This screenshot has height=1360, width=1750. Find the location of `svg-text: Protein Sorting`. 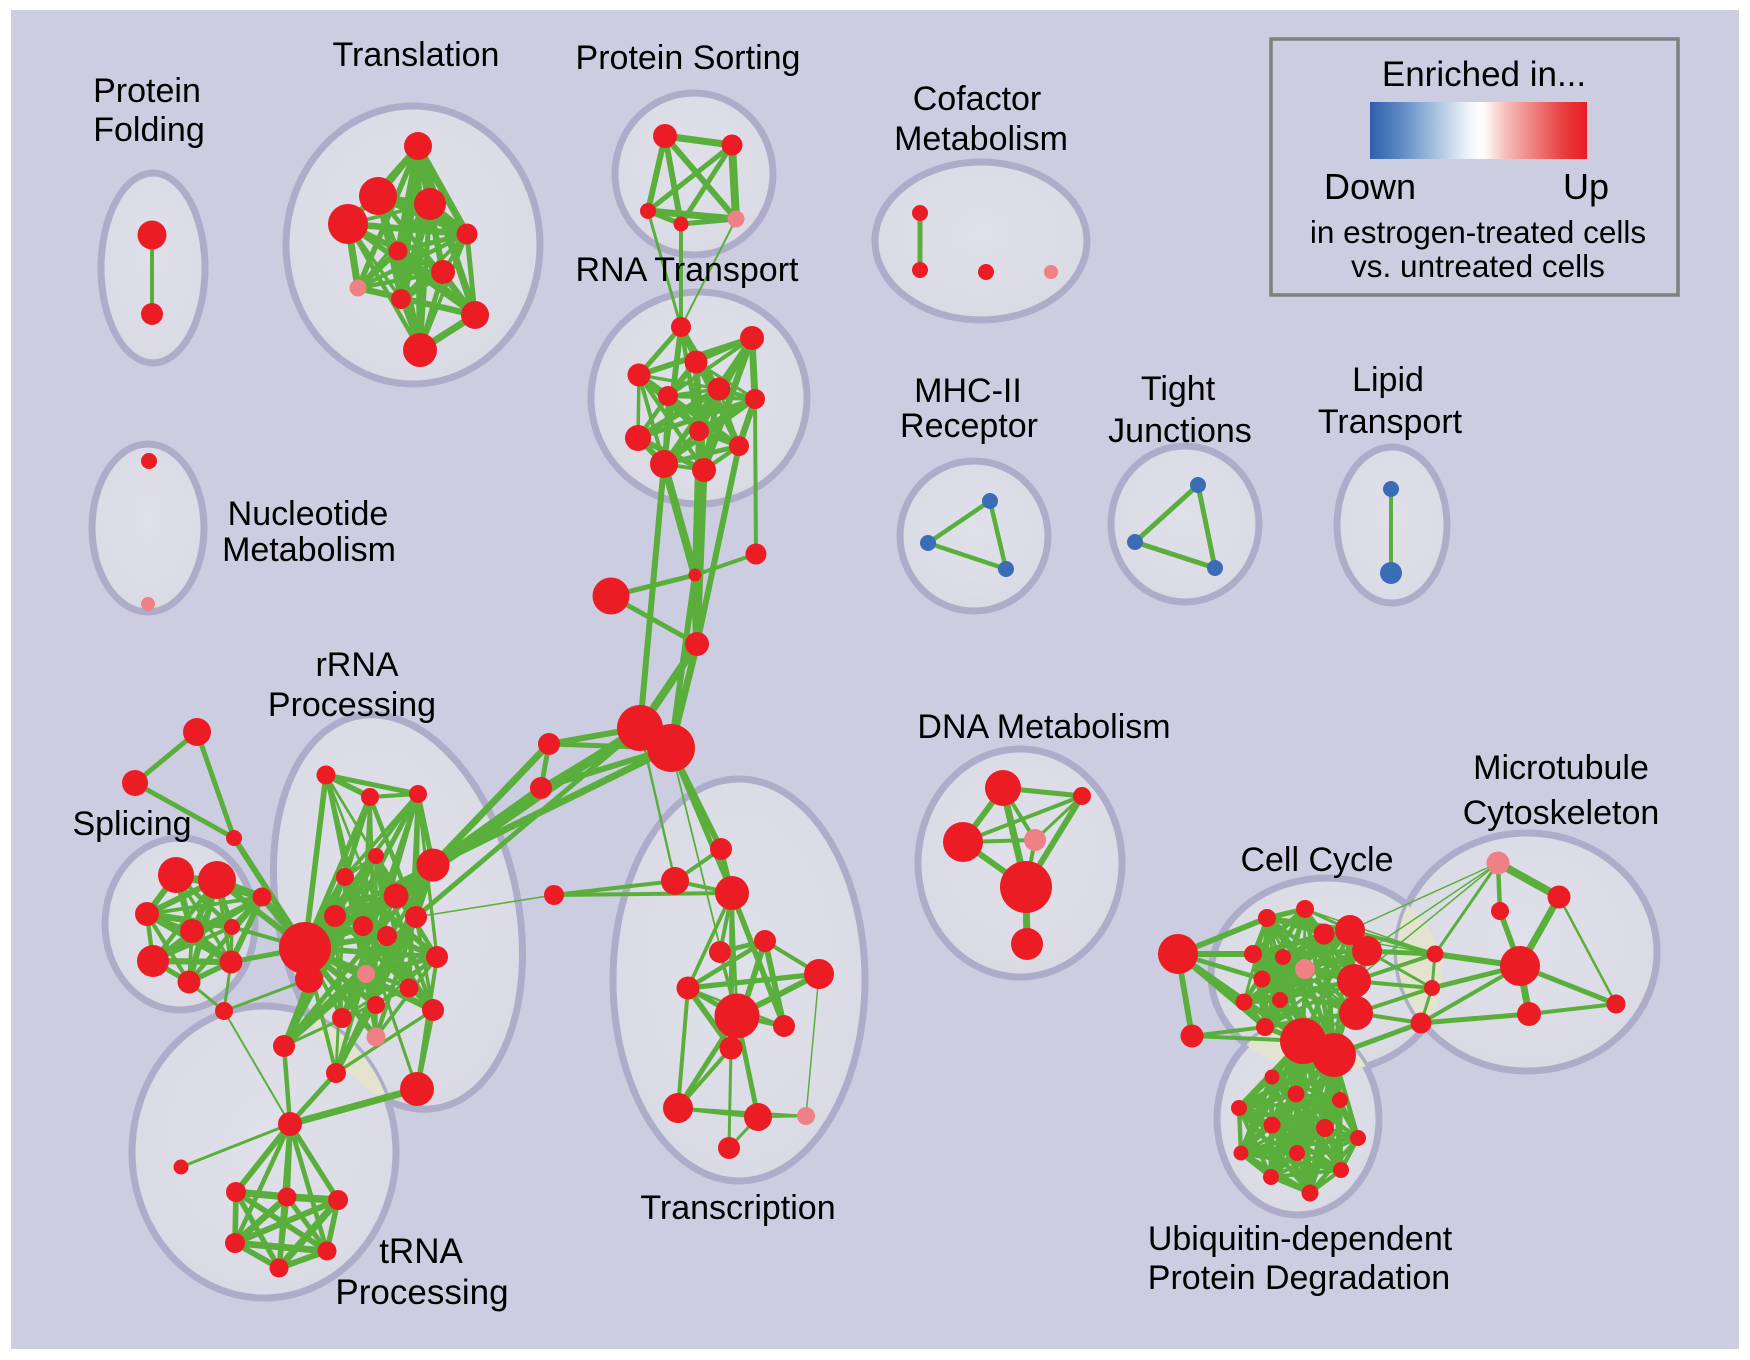

svg-text: Protein Sorting is located at coordinates (688, 58).